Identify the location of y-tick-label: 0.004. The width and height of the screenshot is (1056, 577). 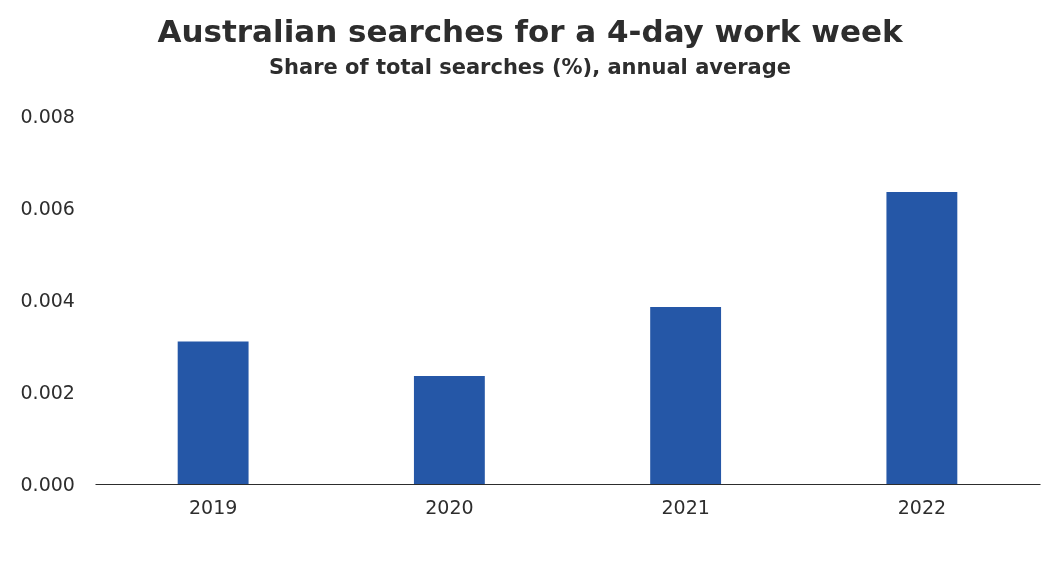
(47, 299).